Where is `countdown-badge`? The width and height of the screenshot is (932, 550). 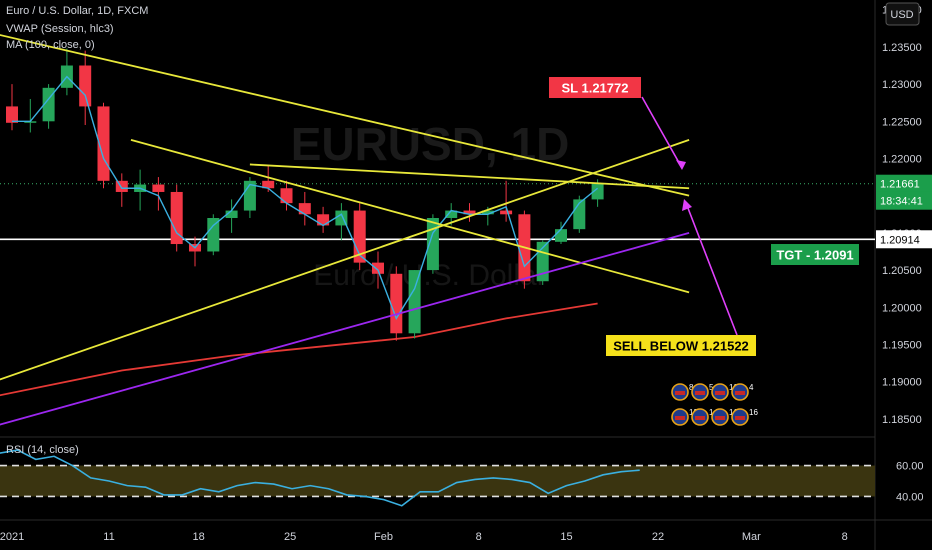 countdown-badge is located at coordinates (904, 200).